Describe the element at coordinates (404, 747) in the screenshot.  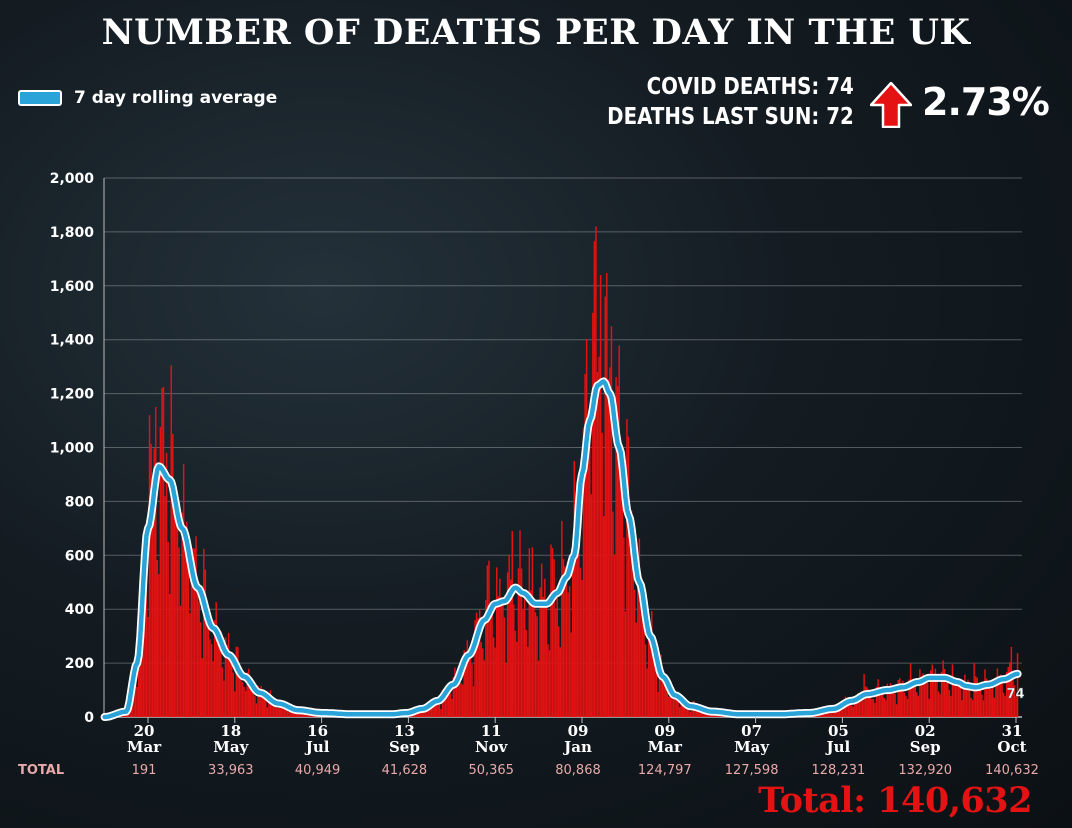
I see `x-tick-month: Sep` at that location.